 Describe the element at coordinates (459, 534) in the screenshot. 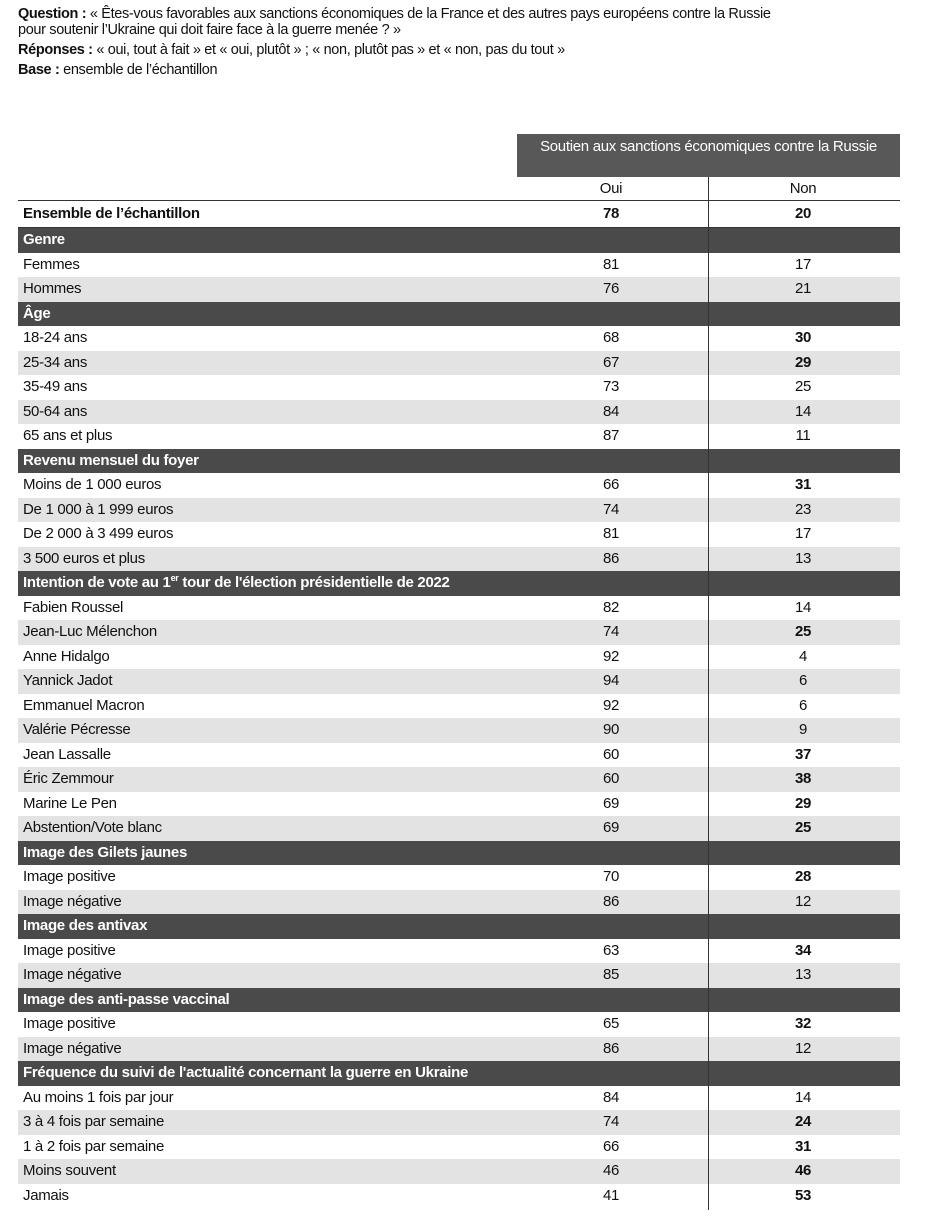

I see `table-row: De 2 000 à 3 499 euros 81 17` at that location.